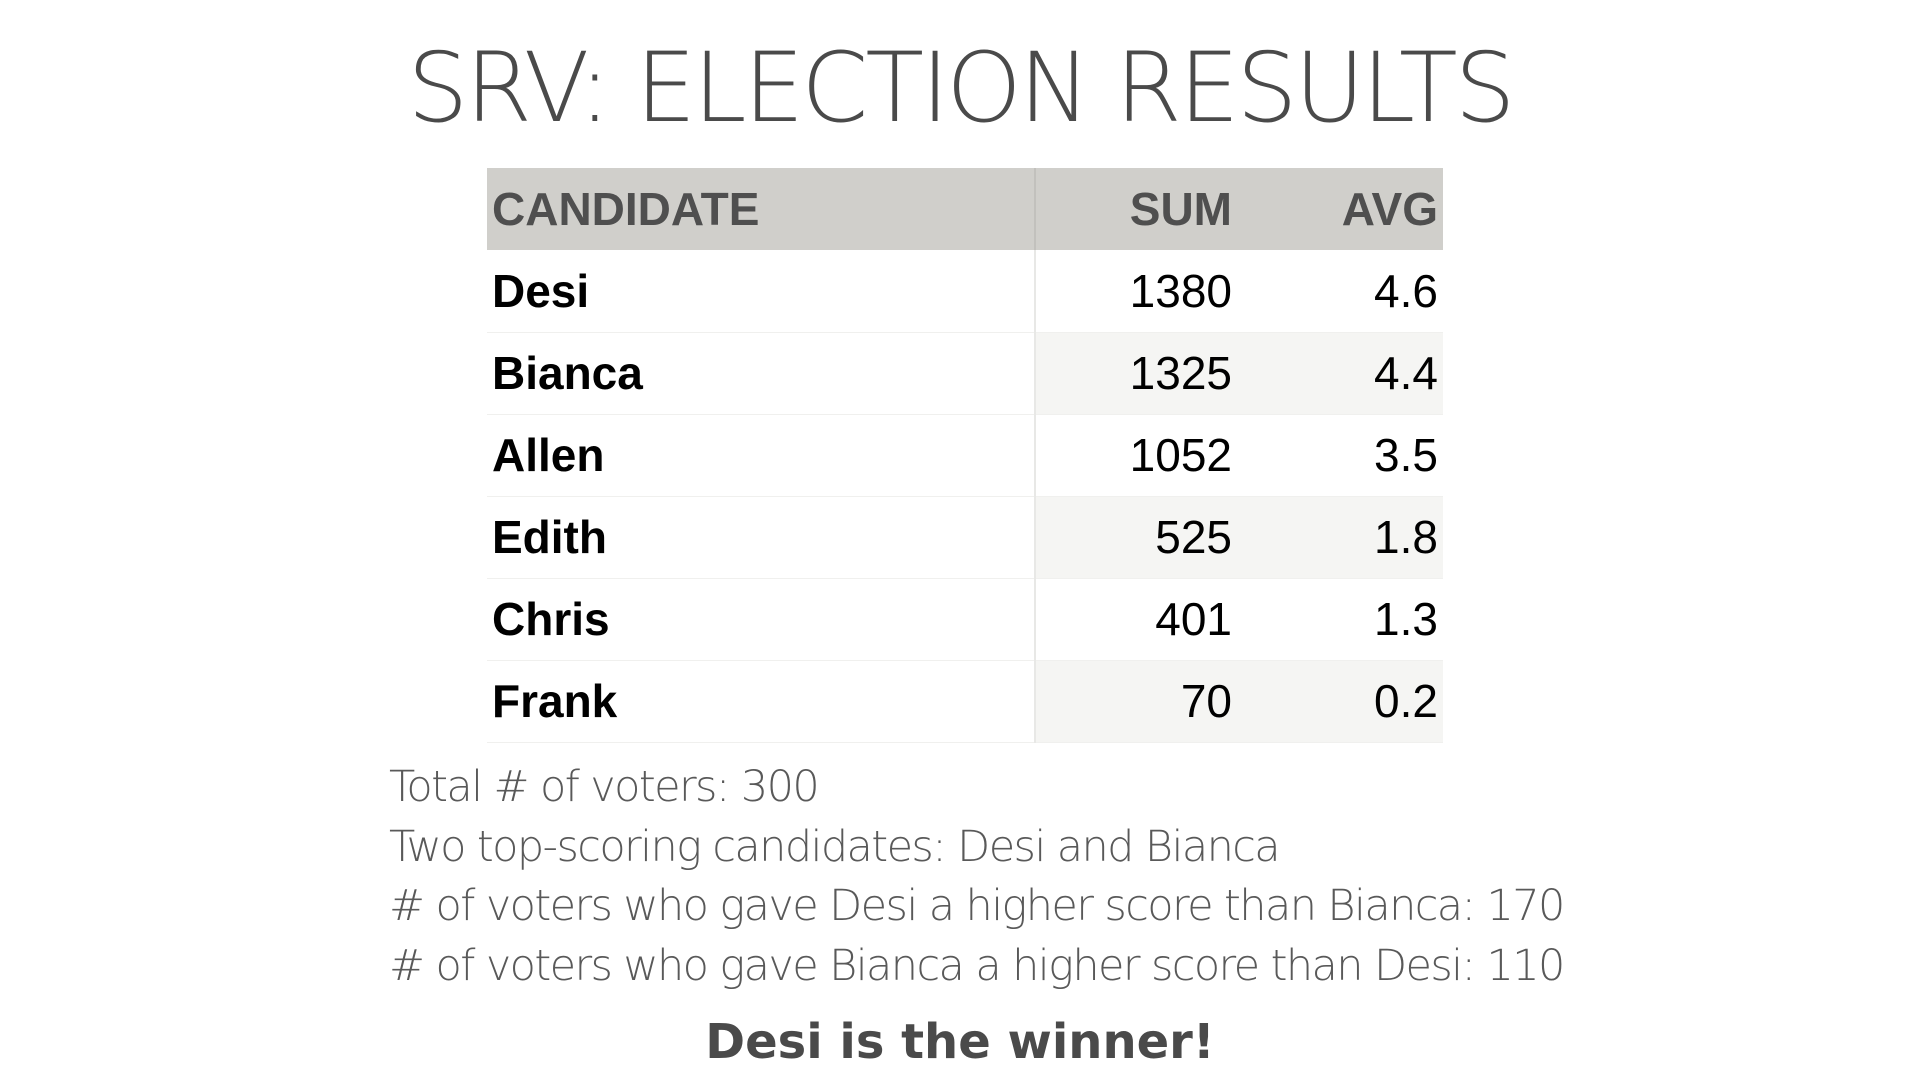 The image size is (1920, 1080). Describe the element at coordinates (1136, 209) in the screenshot. I see `header-sum: SUM` at that location.